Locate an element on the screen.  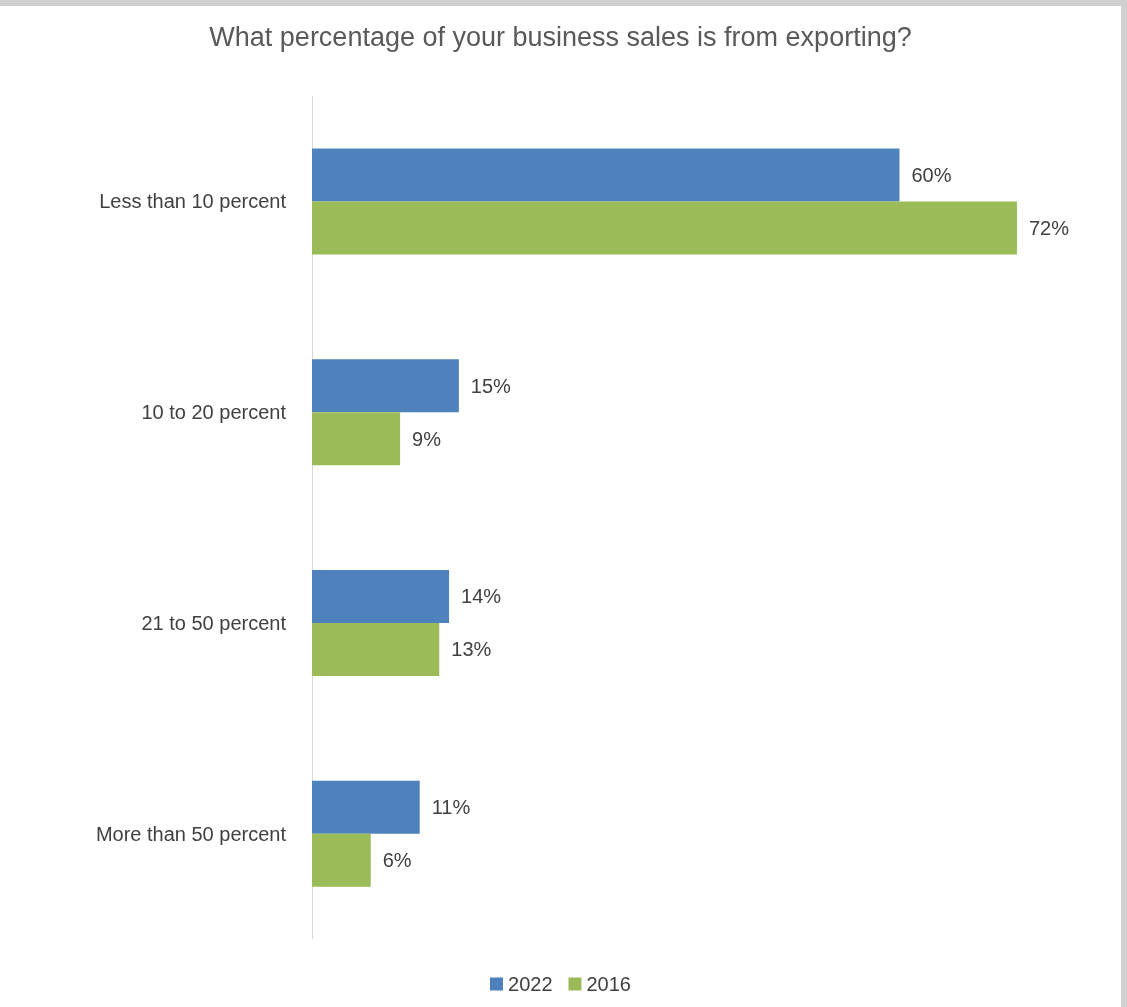
y-tick-label: More than 50 percent is located at coordinates (191, 833).